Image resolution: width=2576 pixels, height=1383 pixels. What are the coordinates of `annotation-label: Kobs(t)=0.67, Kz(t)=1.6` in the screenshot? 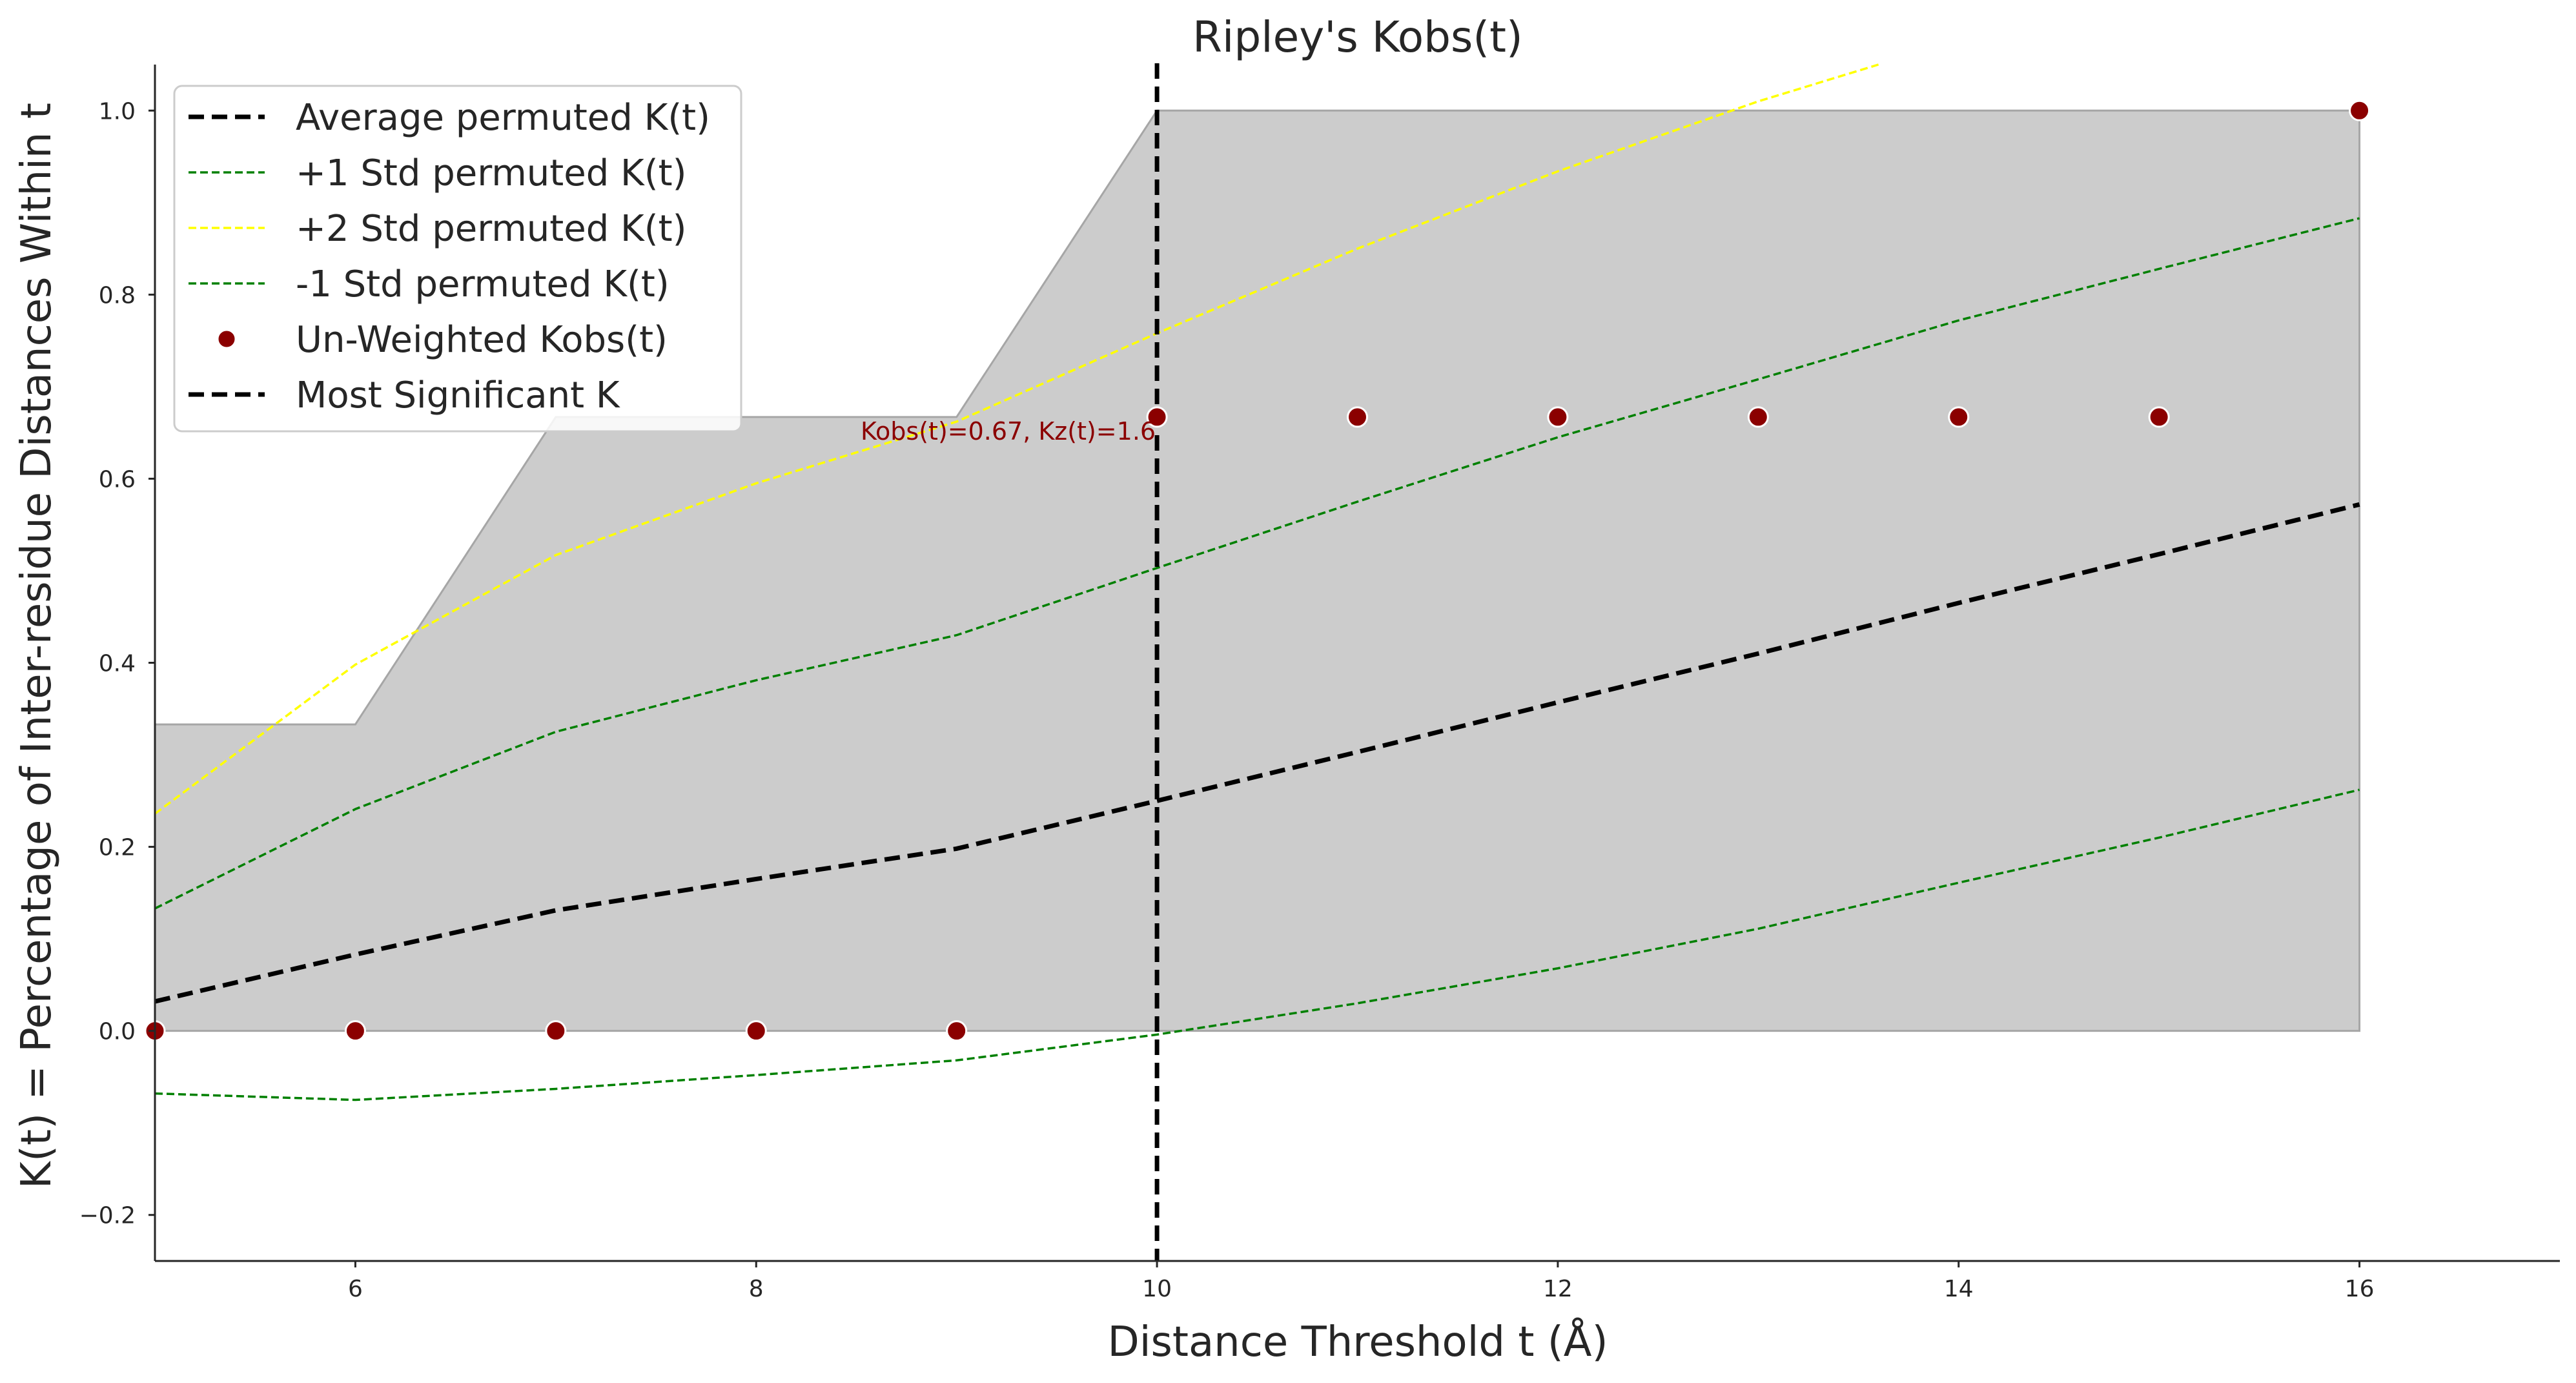 It's located at (1009, 431).